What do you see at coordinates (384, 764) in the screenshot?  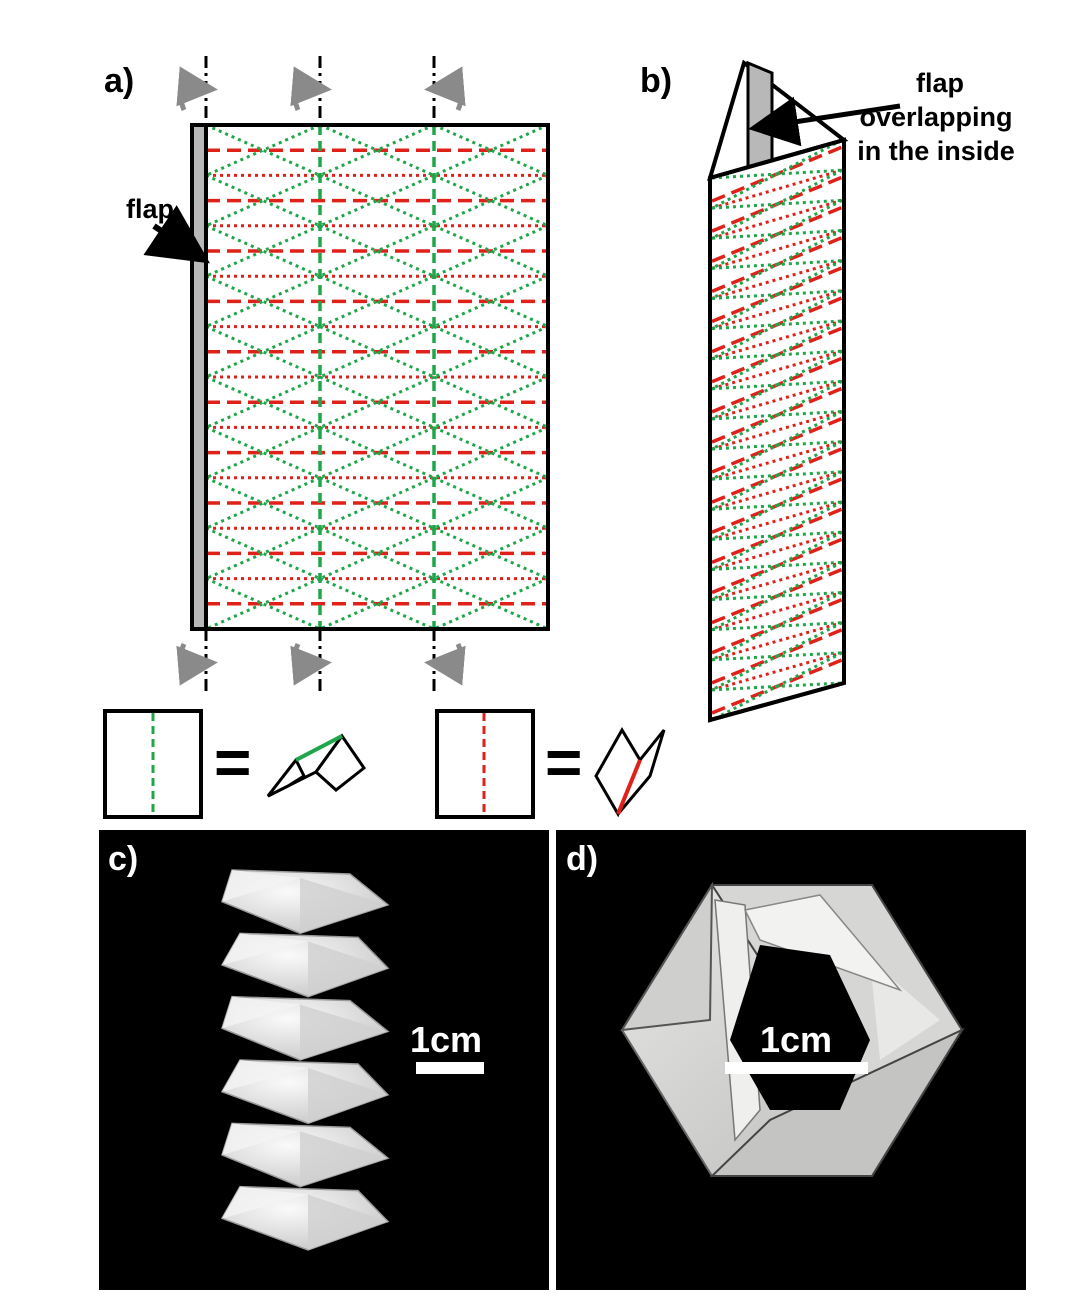 I see `fold-legend: = =` at bounding box center [384, 764].